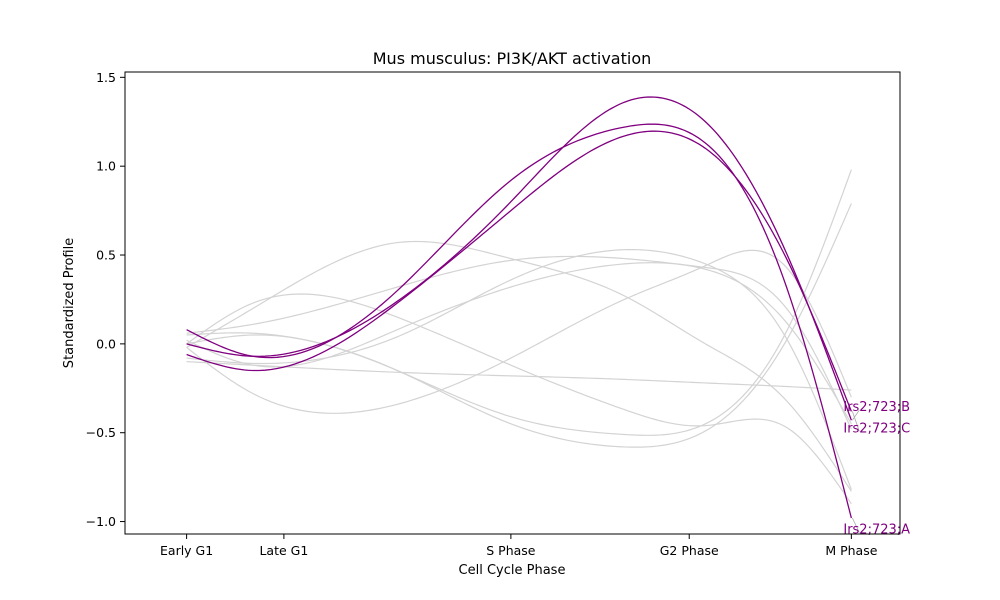 The width and height of the screenshot is (1000, 600). What do you see at coordinates (689, 550) in the screenshot?
I see `x-tick-label: G2 Phase` at bounding box center [689, 550].